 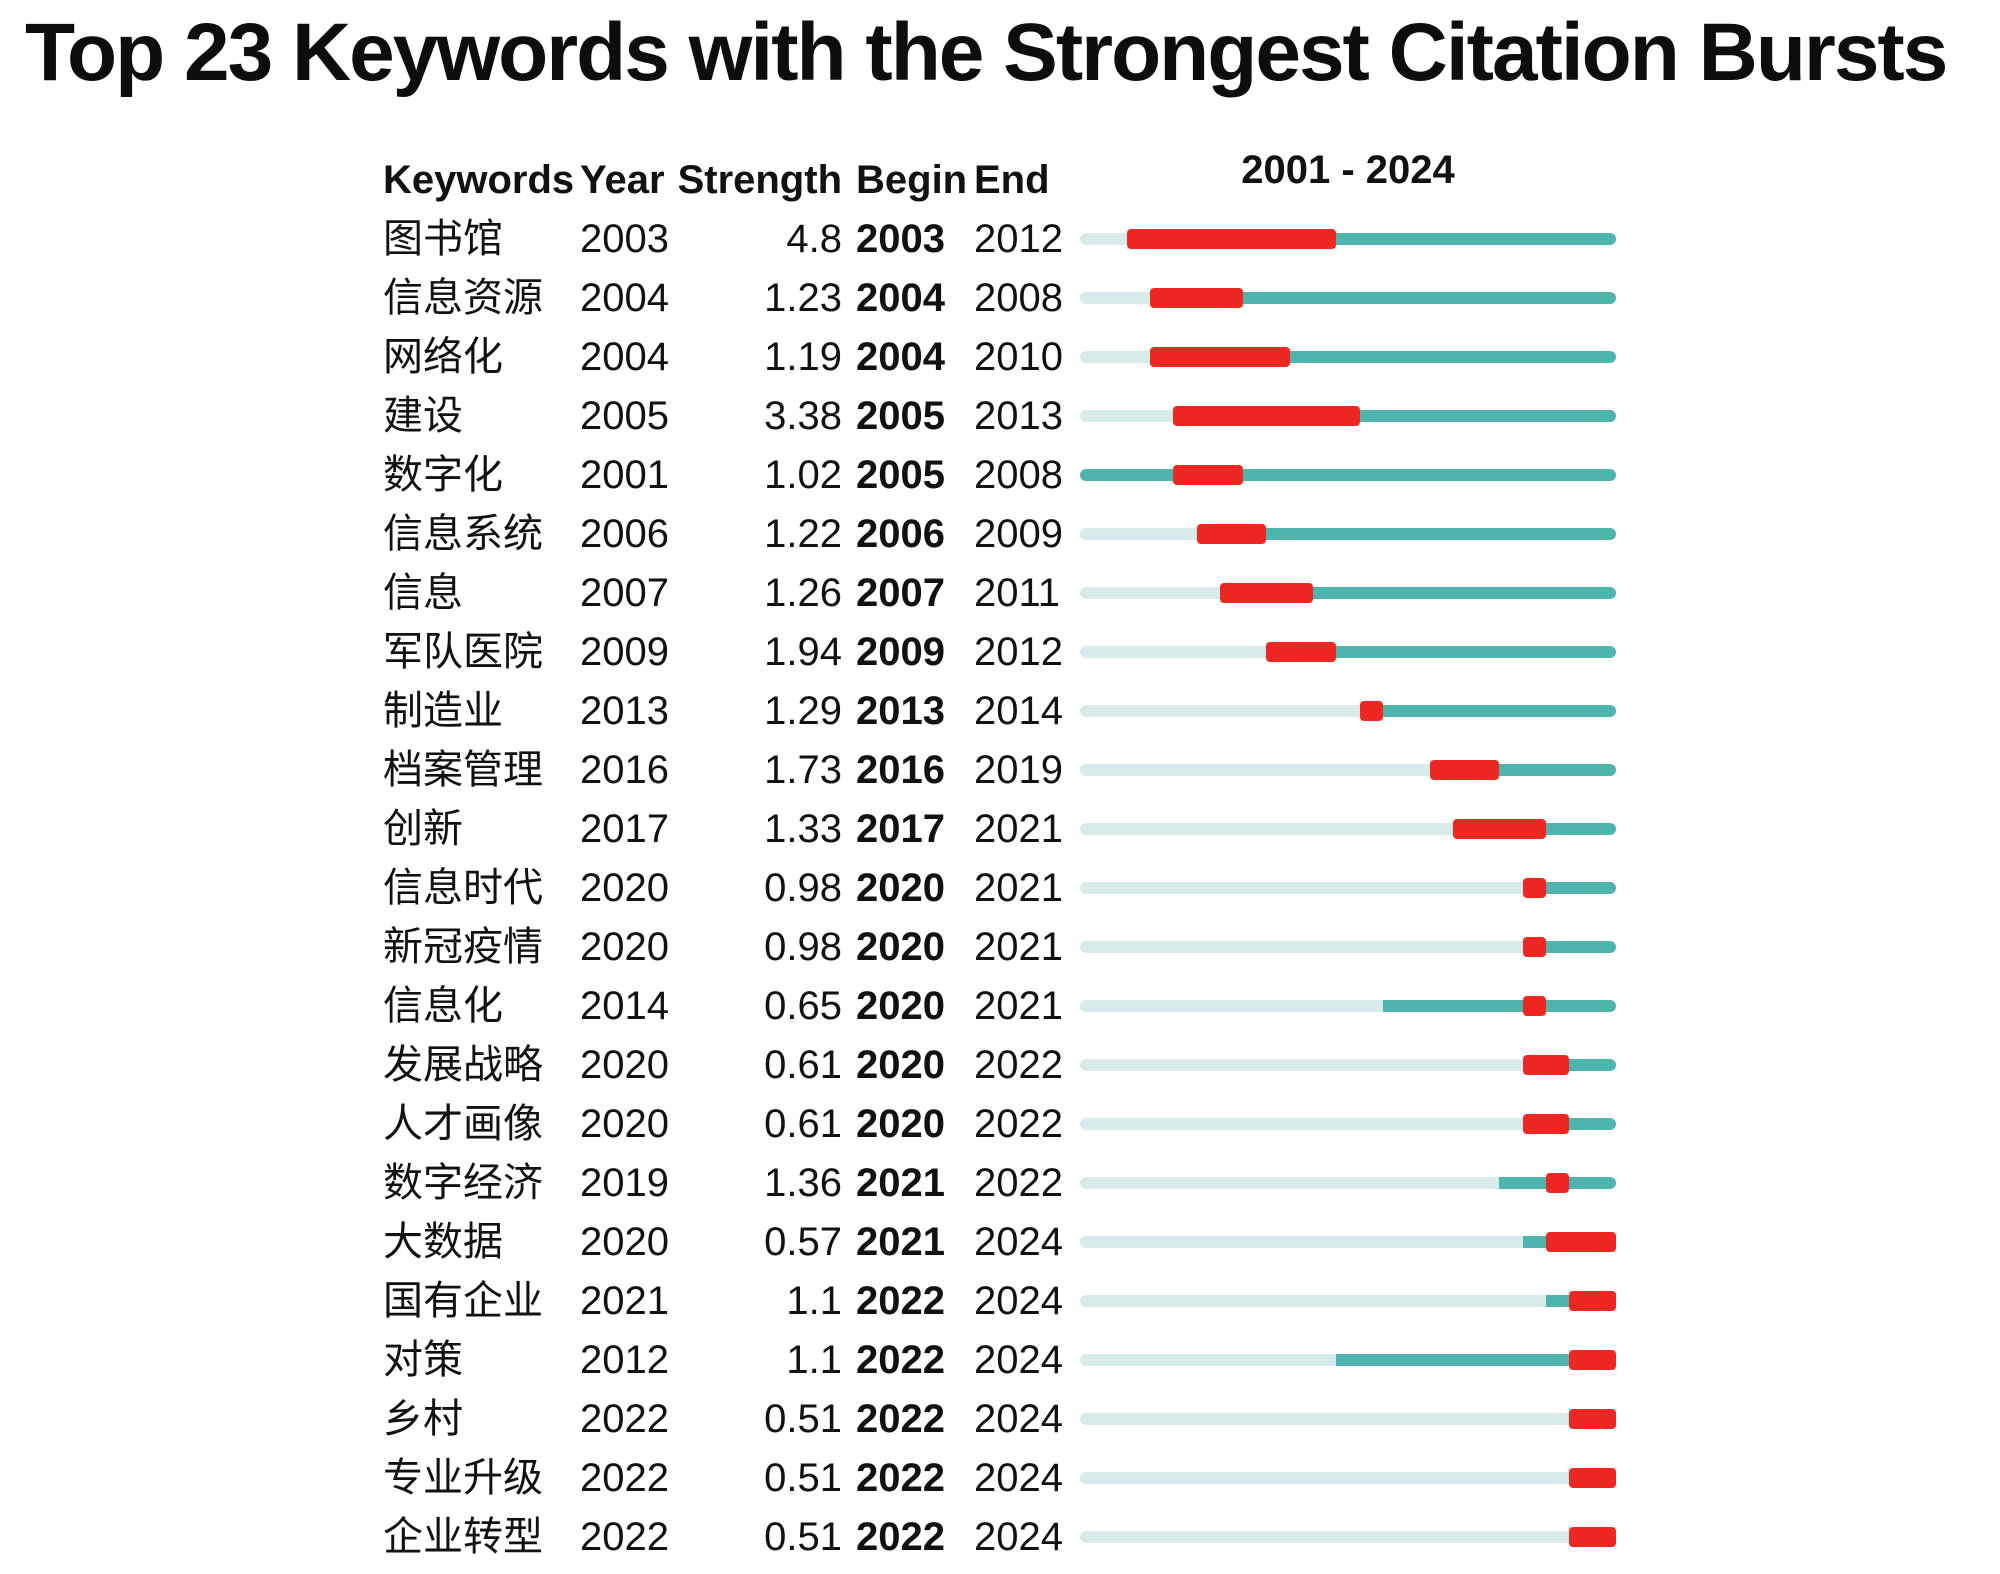 I want to click on keyword-cell: 档案管理, so click(x=463, y=769).